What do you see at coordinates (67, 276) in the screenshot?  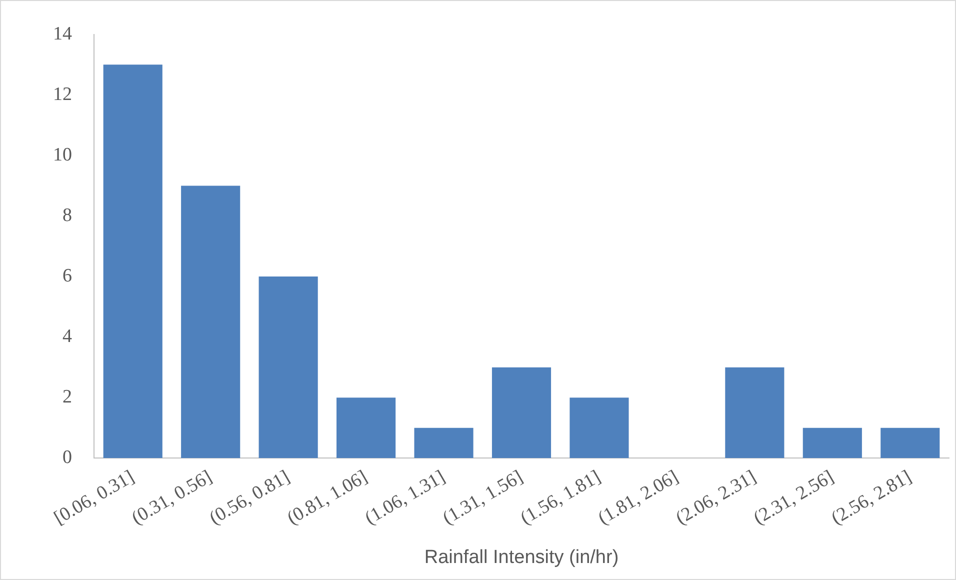 I see `y-tick-label: 6` at bounding box center [67, 276].